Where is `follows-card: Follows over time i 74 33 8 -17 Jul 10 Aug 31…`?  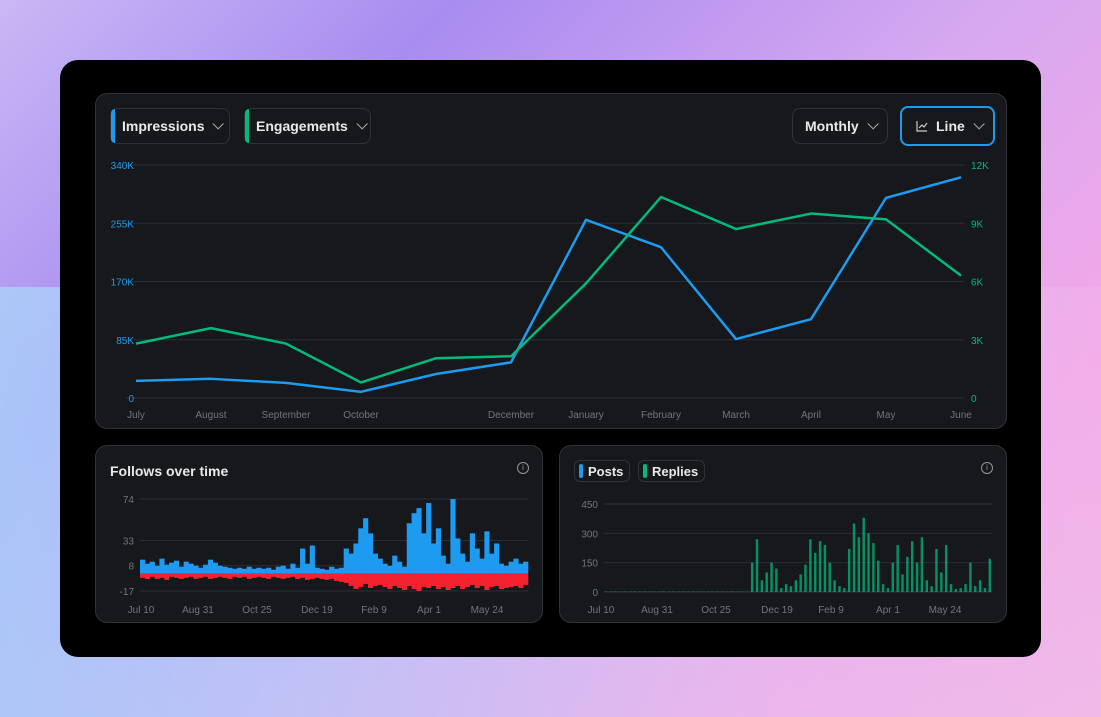
follows-card: Follows over time i 74 33 8 -17 Jul 10 Aug 31… is located at coordinates (319, 534).